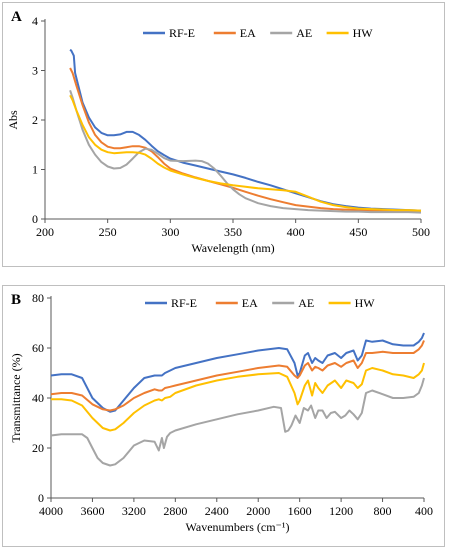 This screenshot has width=450, height=550. What do you see at coordinates (238, 397) in the screenshot?
I see `series-line-hw` at bounding box center [238, 397].